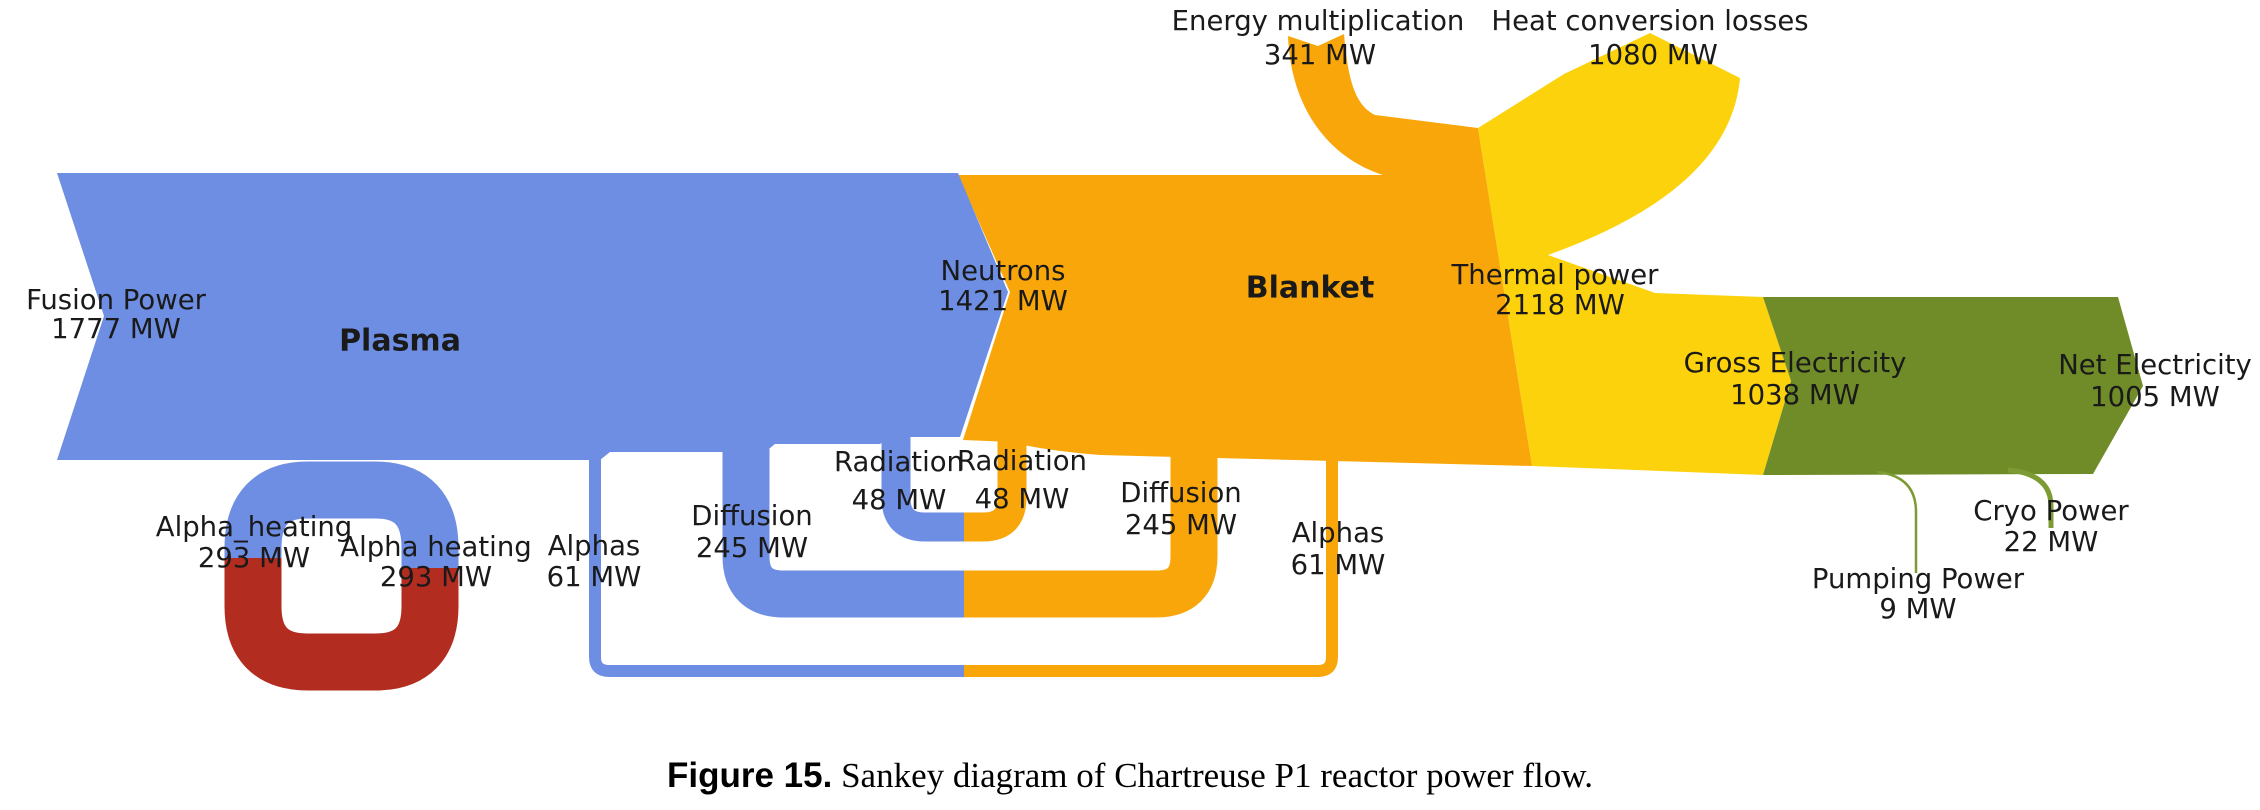 This screenshot has height=810, width=2260. I want to click on node-value: 1038 MW, so click(1795, 395).